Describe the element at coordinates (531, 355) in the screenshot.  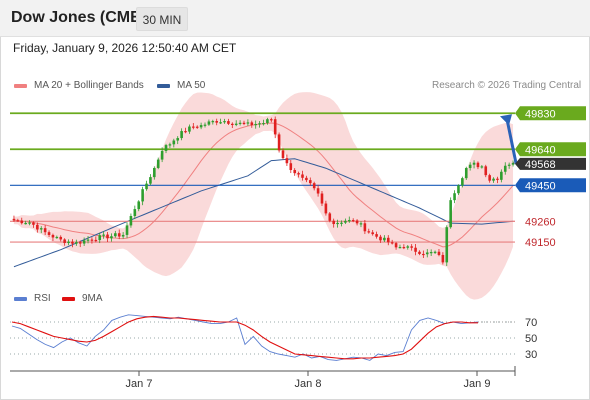
I see `rsi-tick-30: 30` at that location.